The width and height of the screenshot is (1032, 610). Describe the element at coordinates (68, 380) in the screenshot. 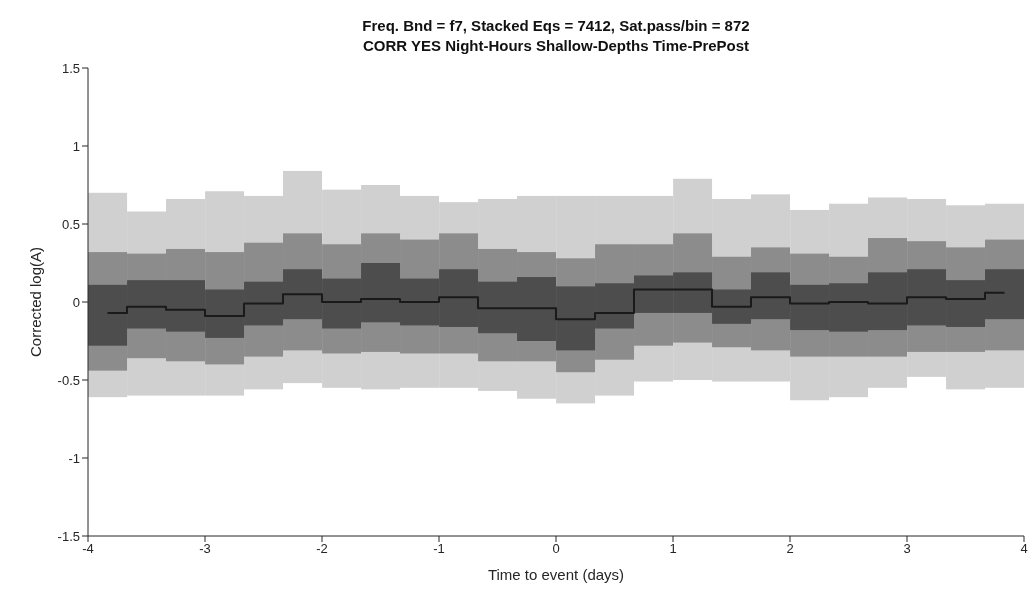

I see `y-tick-label: -0.5` at that location.